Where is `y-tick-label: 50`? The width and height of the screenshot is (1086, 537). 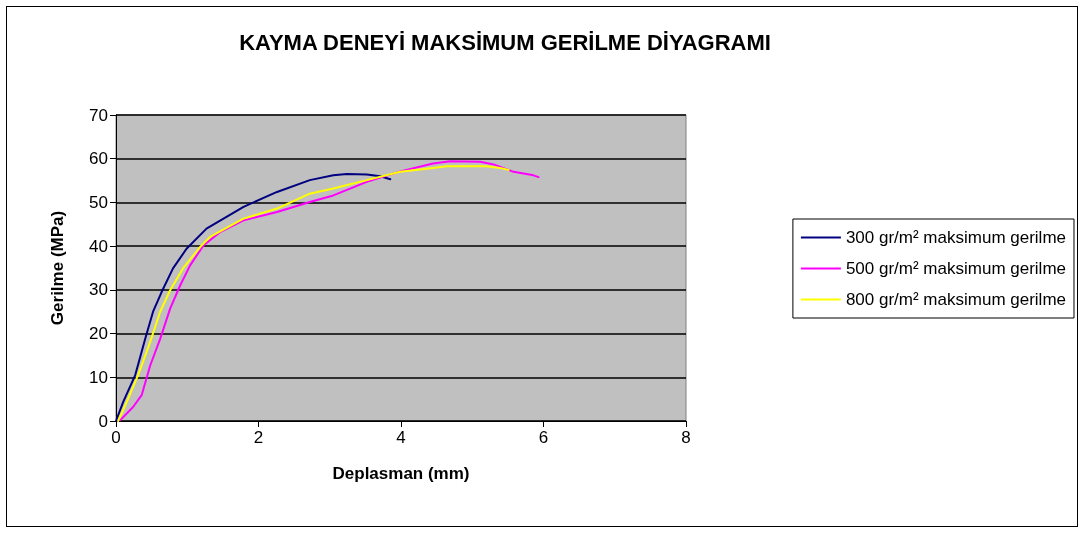
y-tick-label: 50 is located at coordinates (98, 202).